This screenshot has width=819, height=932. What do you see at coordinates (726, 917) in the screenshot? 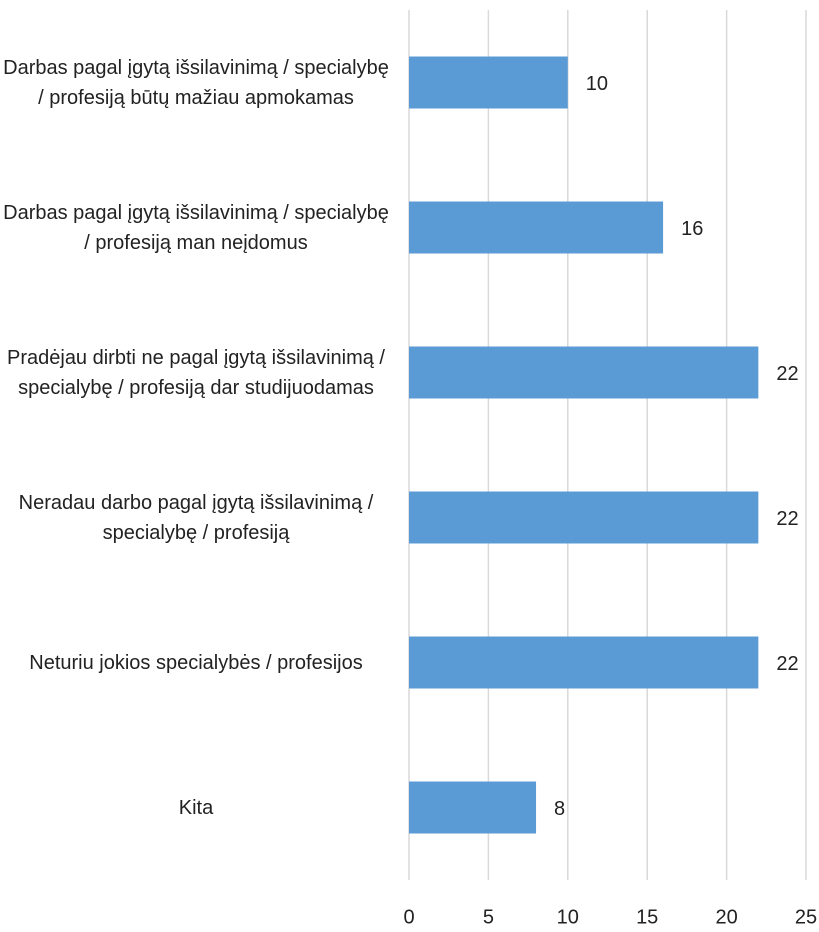
I see `x-tick-label: 20` at bounding box center [726, 917].